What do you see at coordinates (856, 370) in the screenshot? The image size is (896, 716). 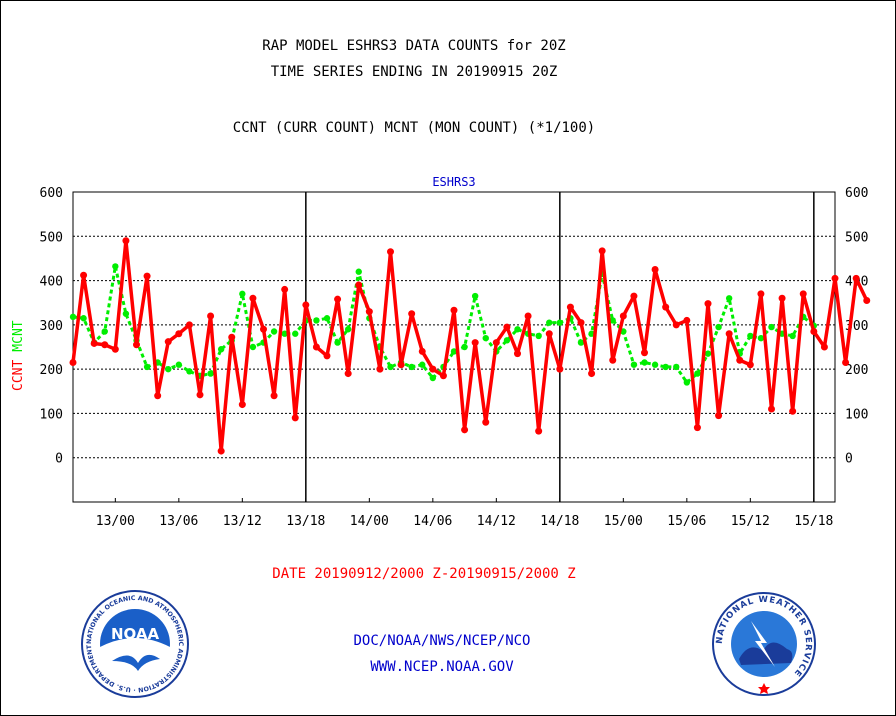 I see `y-tick-label-right: 200` at bounding box center [856, 370].